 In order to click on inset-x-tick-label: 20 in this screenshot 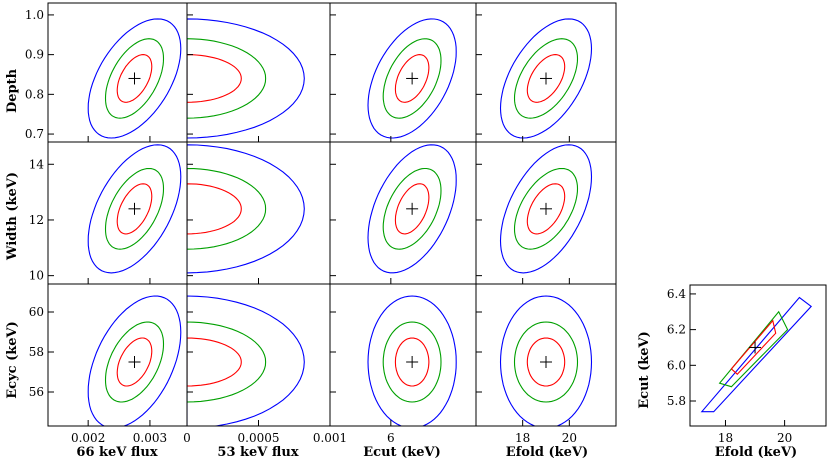, I will do `click(784, 438)`.